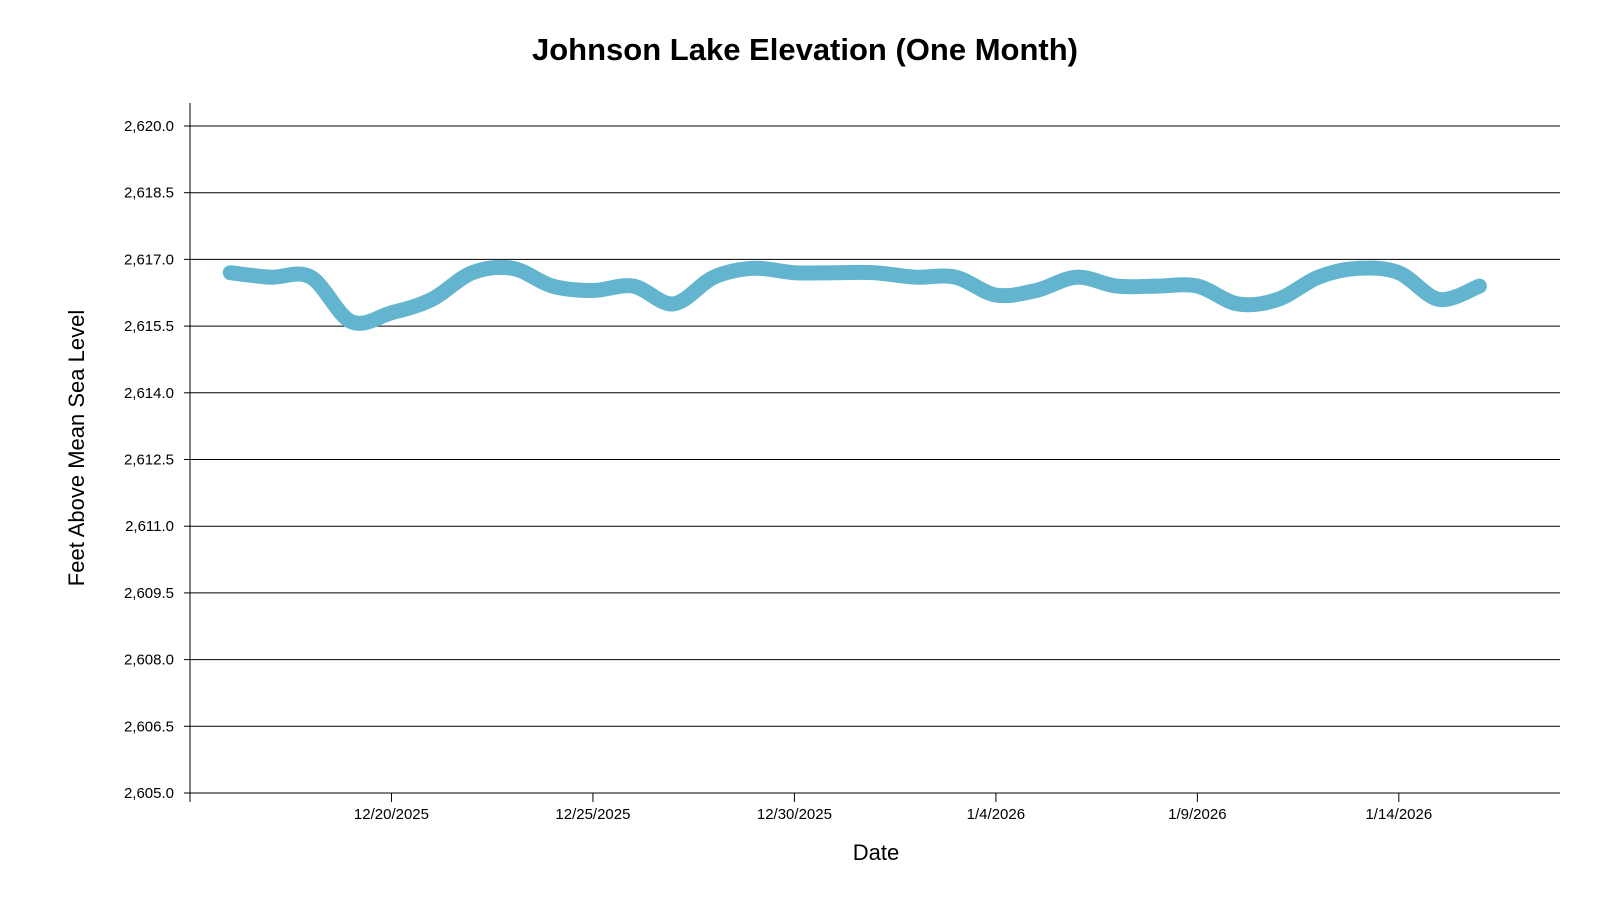 The width and height of the screenshot is (1600, 900). What do you see at coordinates (391, 814) in the screenshot?
I see `x-tick-label: 12/20/2025` at bounding box center [391, 814].